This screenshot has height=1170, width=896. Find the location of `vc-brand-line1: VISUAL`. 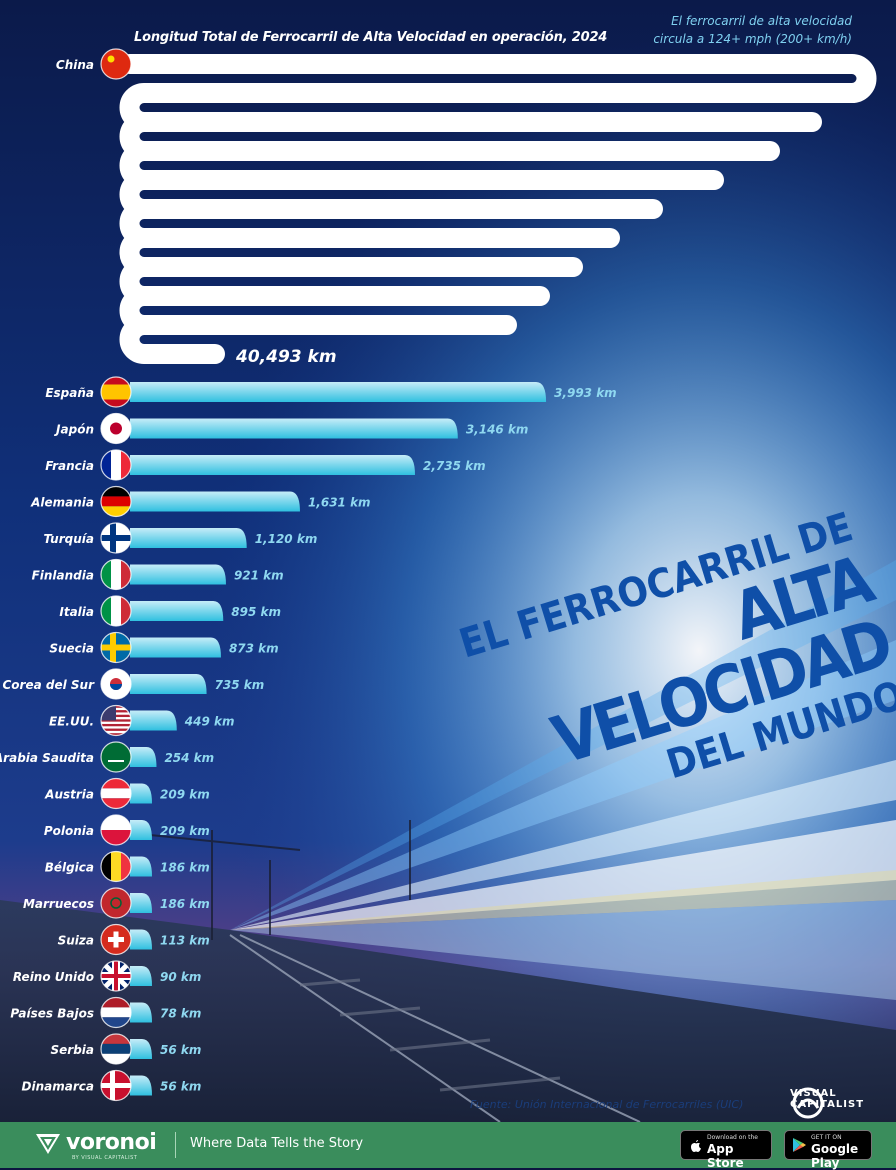

vc-brand-line1: VISUAL is located at coordinates (813, 1093).